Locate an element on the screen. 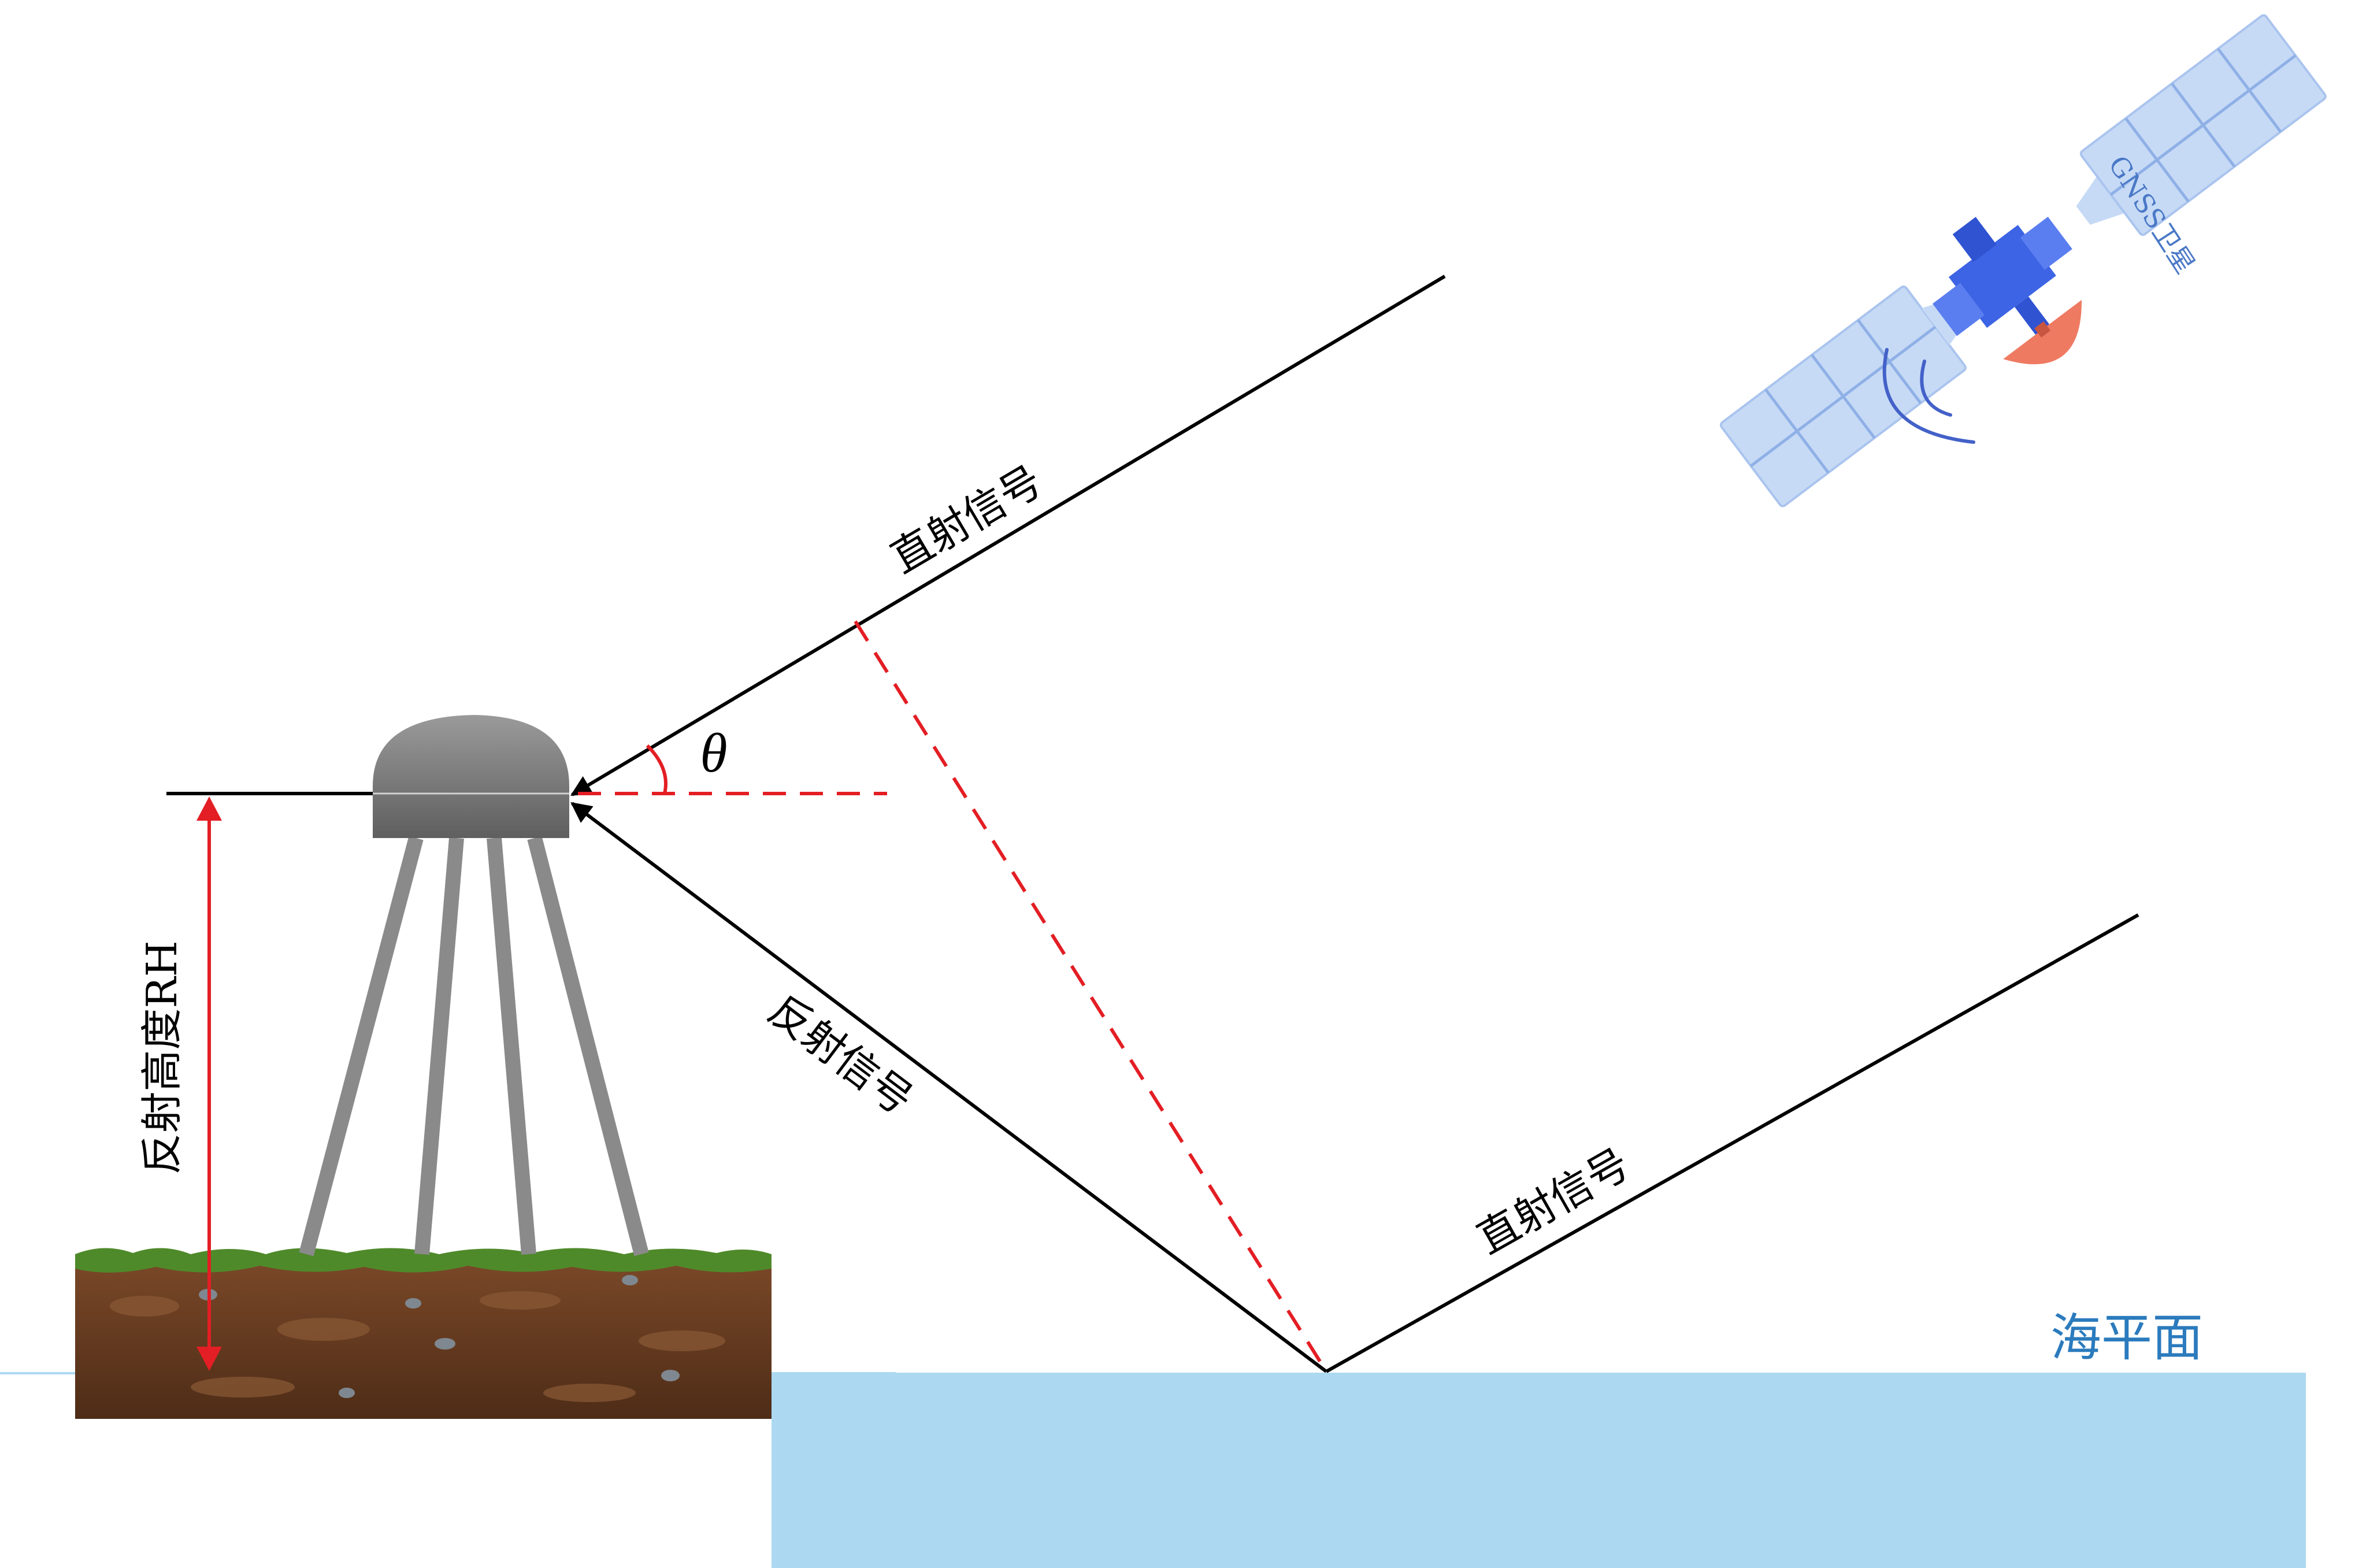  signal-waves-icon is located at coordinates (1928, 396).